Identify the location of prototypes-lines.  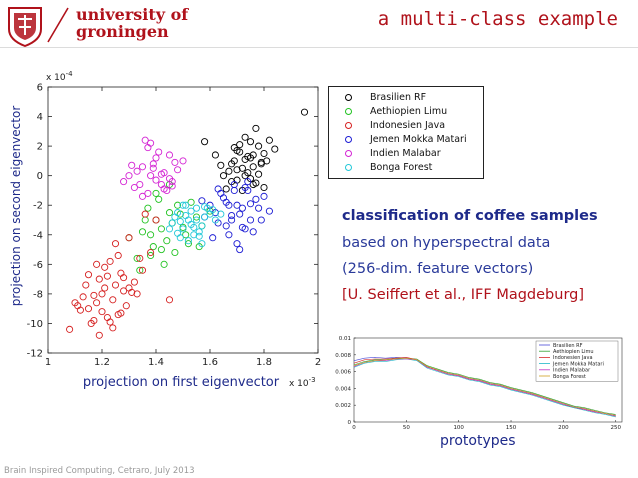
(484, 387).